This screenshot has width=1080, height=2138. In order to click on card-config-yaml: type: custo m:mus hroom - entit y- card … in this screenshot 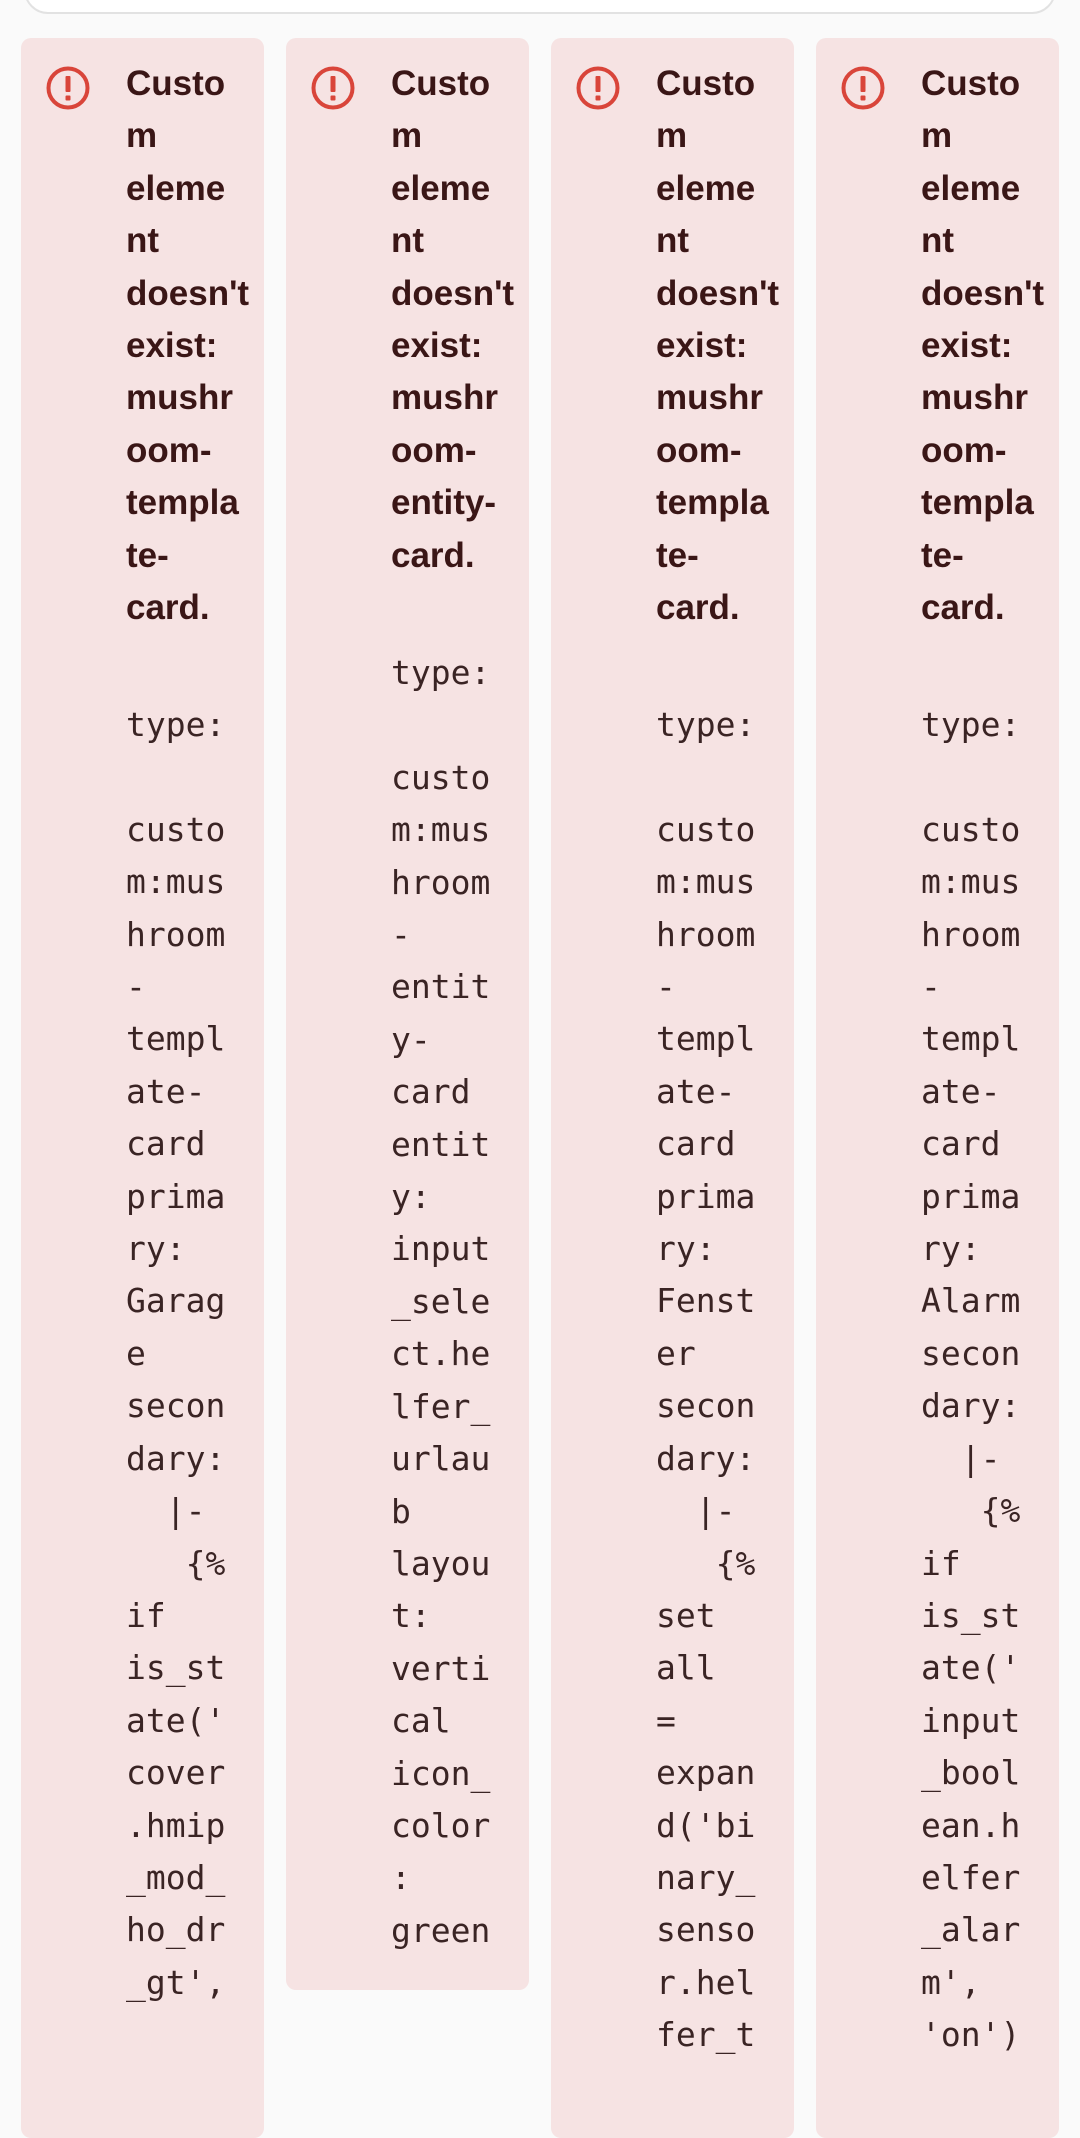, I will do `click(441, 1301)`.